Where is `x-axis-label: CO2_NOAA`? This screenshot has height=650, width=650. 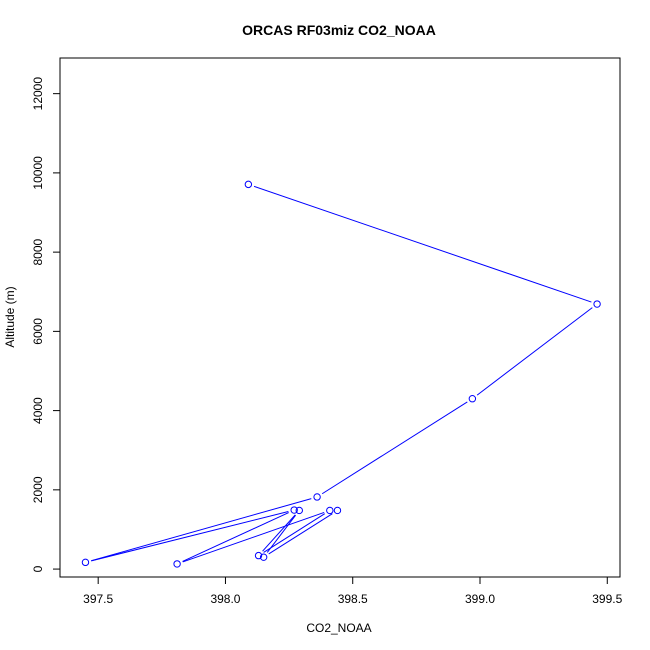 x-axis-label: CO2_NOAA is located at coordinates (338, 628).